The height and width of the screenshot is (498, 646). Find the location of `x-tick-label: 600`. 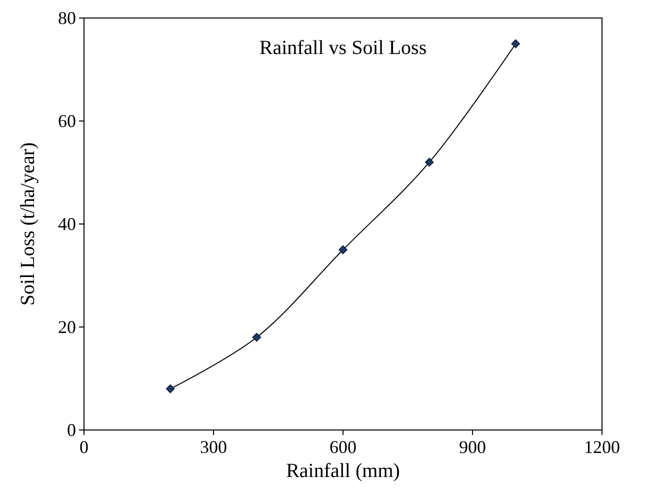

x-tick-label: 600 is located at coordinates (343, 447).